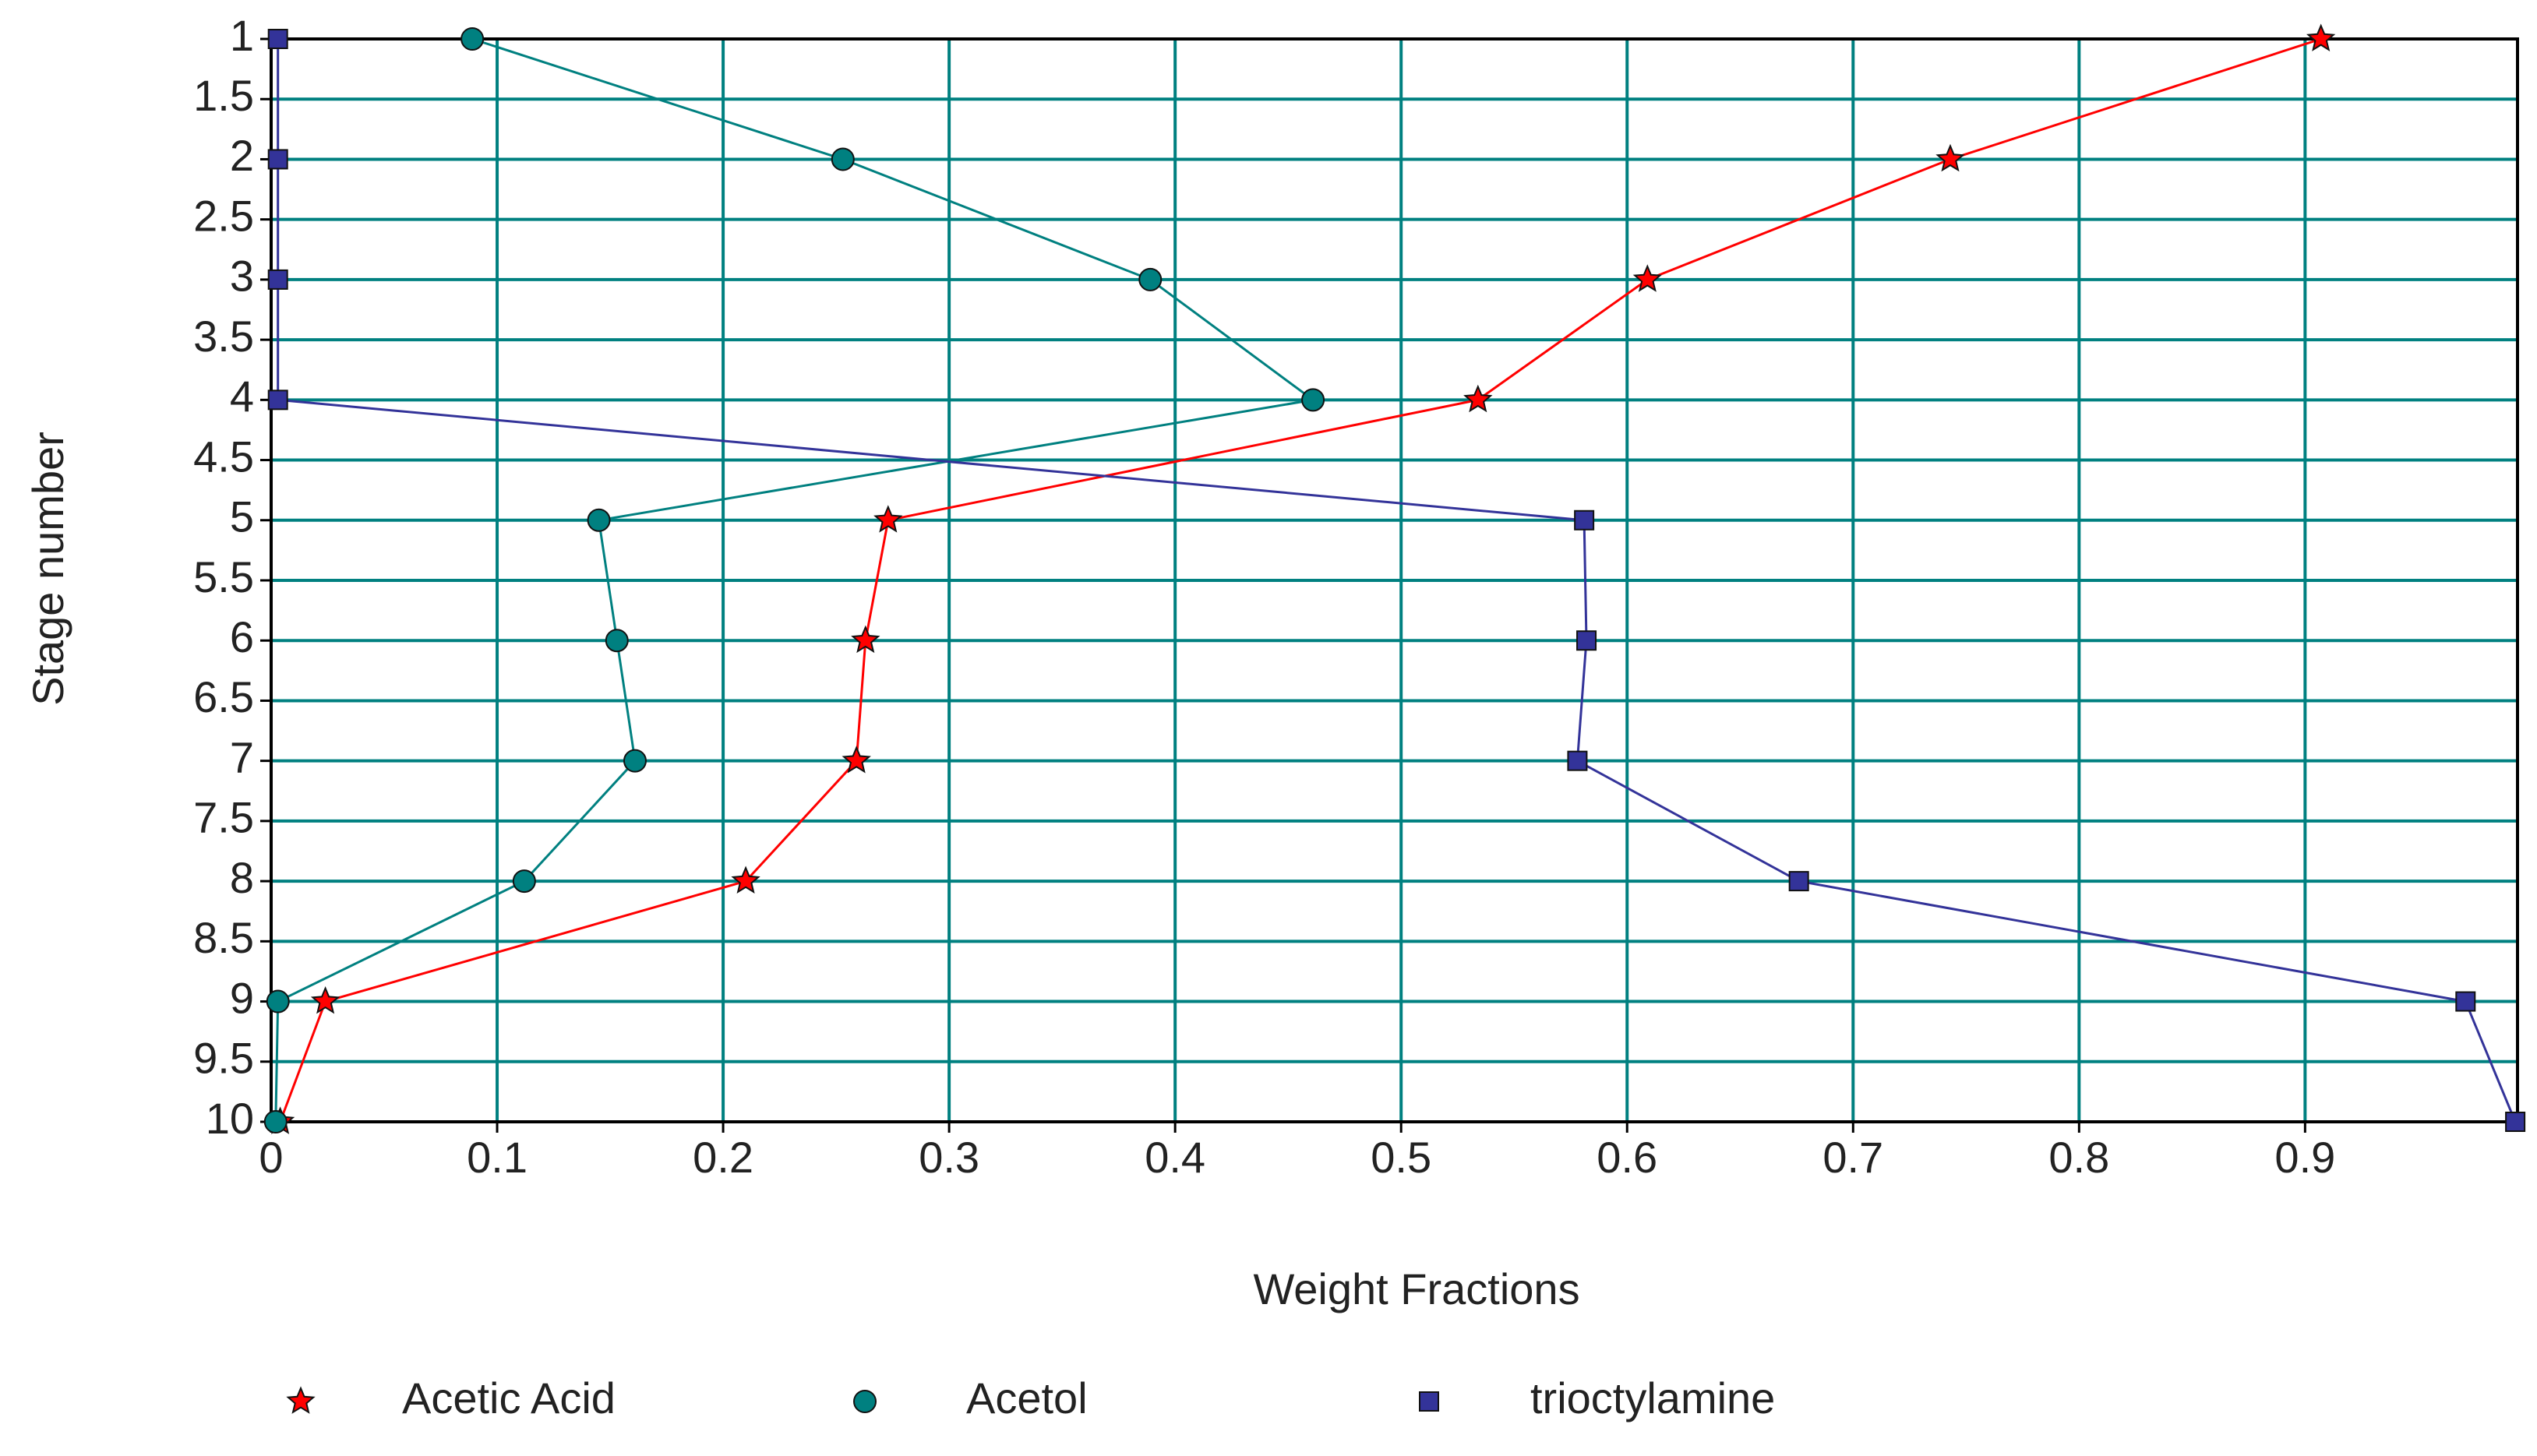 This screenshot has height=1456, width=2537. What do you see at coordinates (949, 1158) in the screenshot?
I see `x-tick-label: 0.3` at bounding box center [949, 1158].